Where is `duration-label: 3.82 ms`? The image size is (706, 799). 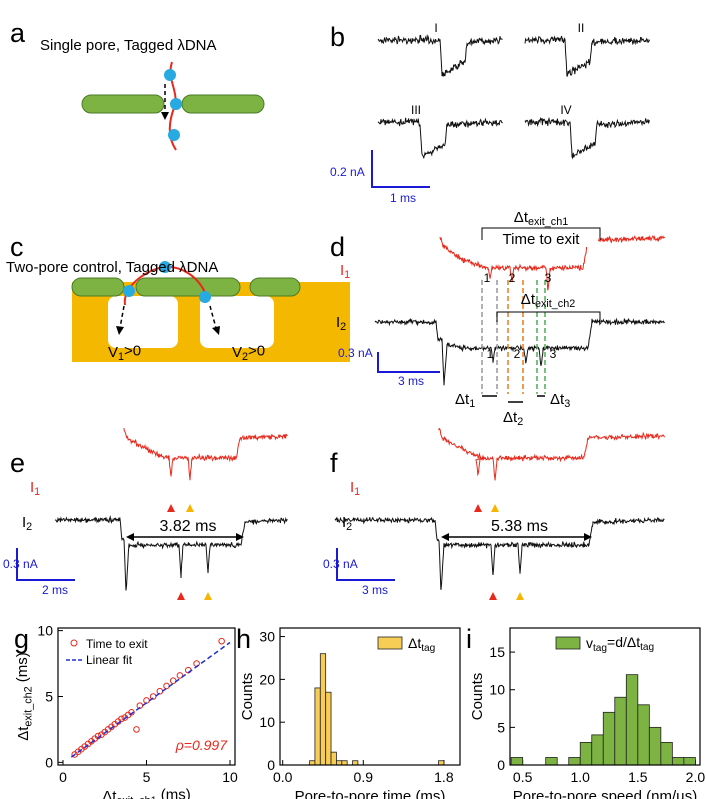 duration-label: 3.82 ms is located at coordinates (188, 526).